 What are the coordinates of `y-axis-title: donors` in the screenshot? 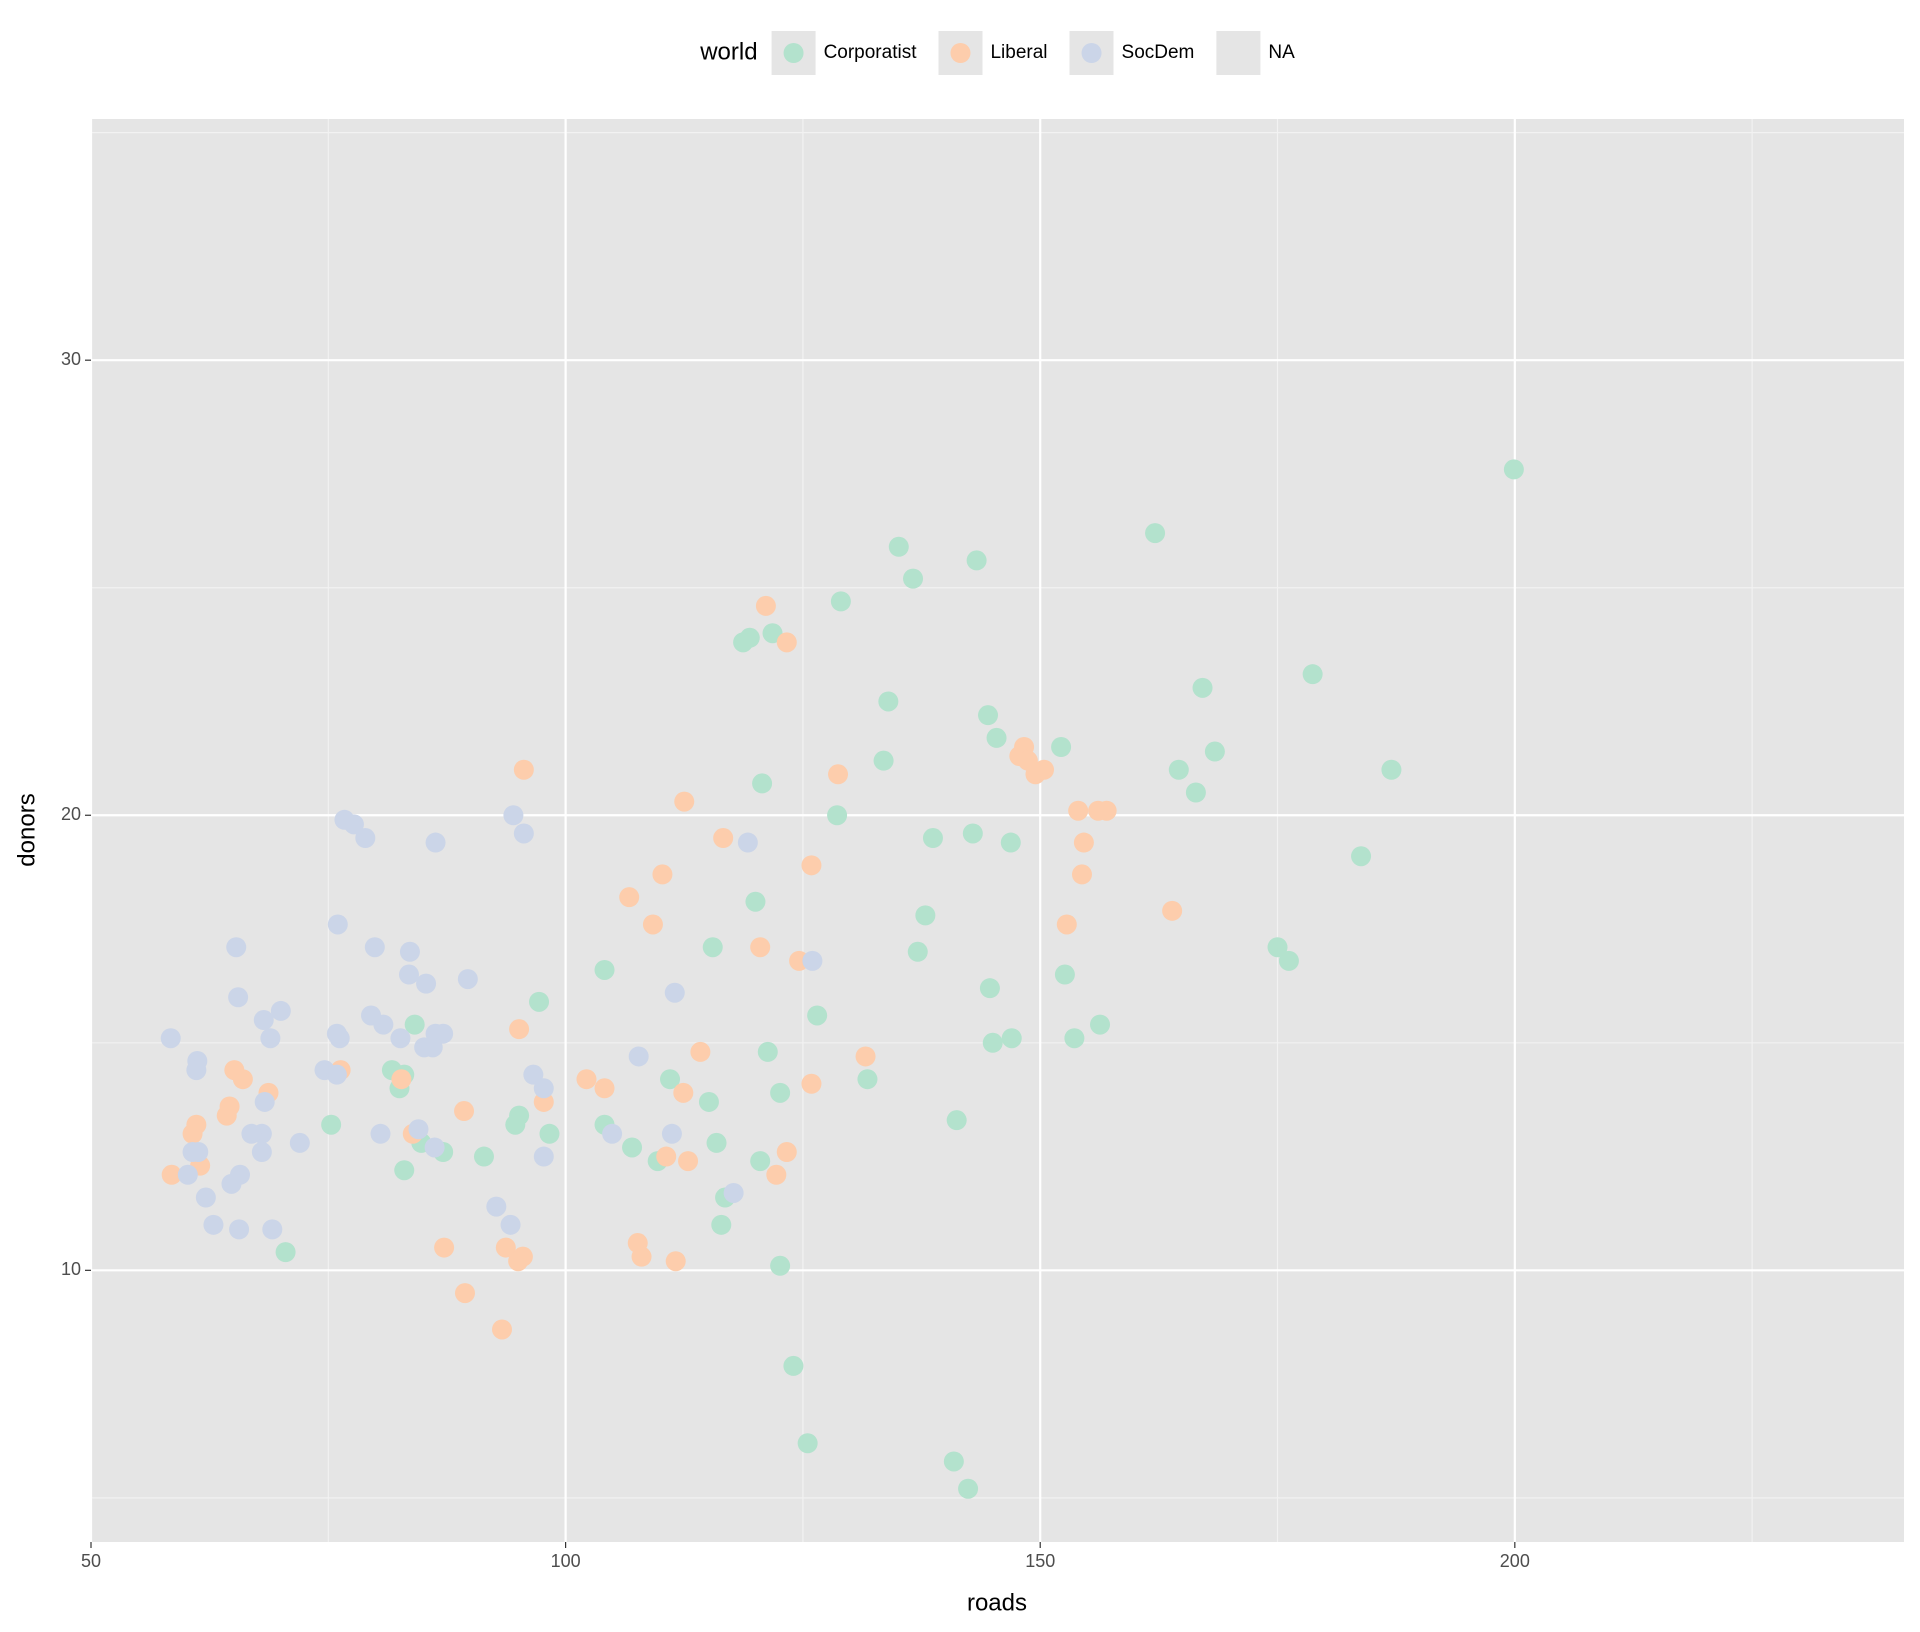 It's located at (26, 829).